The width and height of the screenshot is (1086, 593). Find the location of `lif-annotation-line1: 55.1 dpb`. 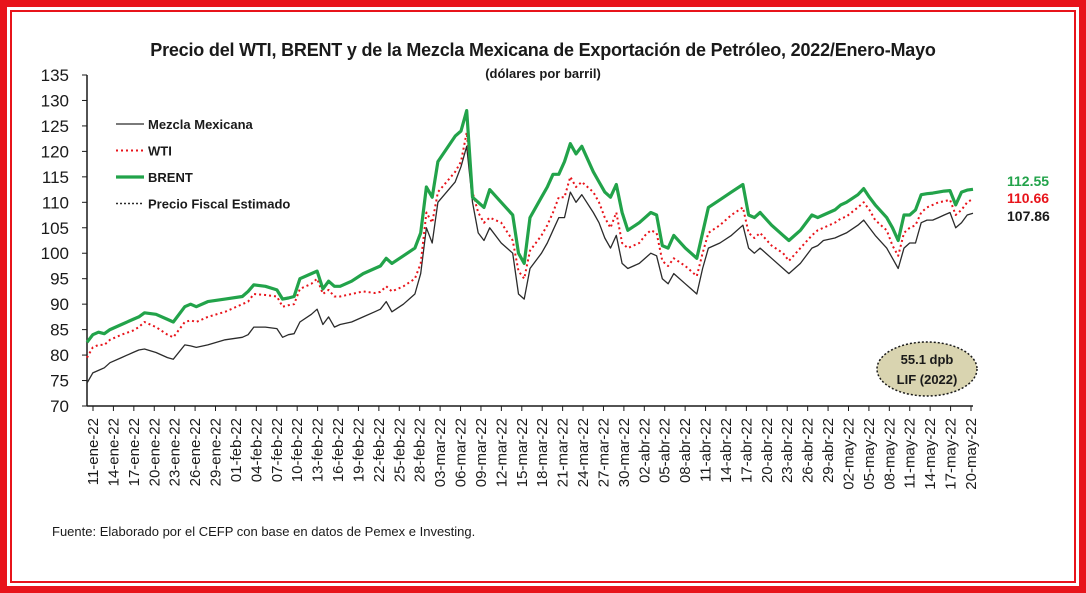

lif-annotation-line1: 55.1 dpb is located at coordinates (927, 359).